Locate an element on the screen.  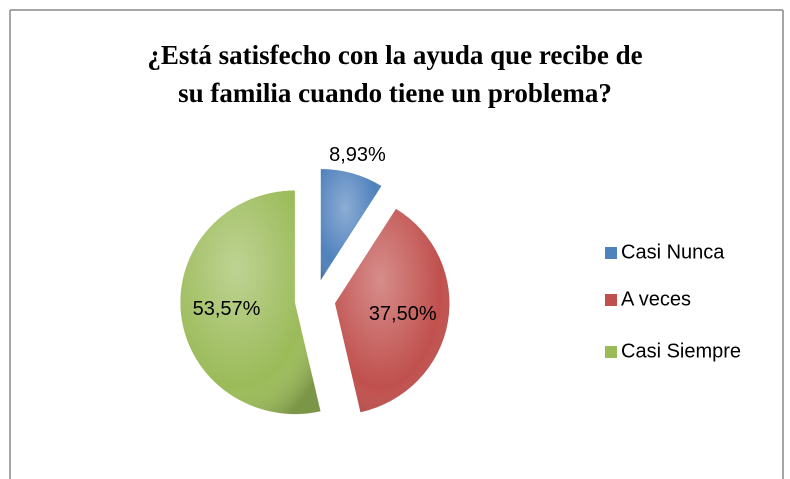
chart-title: su familia cuando tiene un problema? is located at coordinates (395, 93).